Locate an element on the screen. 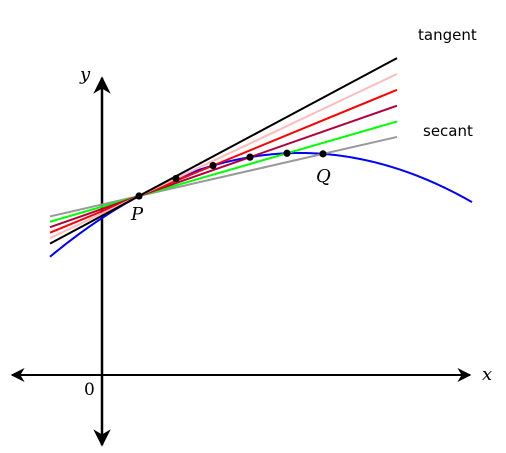 This screenshot has width=506, height=453. point-q is located at coordinates (323, 154).